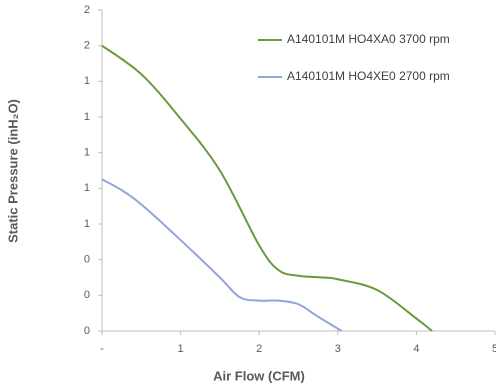 The width and height of the screenshot is (496, 389). Describe the element at coordinates (102, 349) in the screenshot. I see `x-tick-label: -` at that location.